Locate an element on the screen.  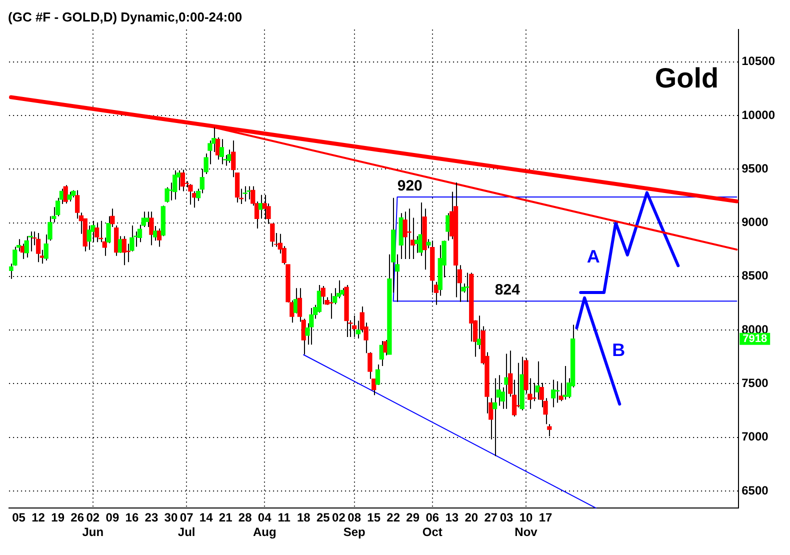
x-tick-label: 28 is located at coordinates (245, 517).